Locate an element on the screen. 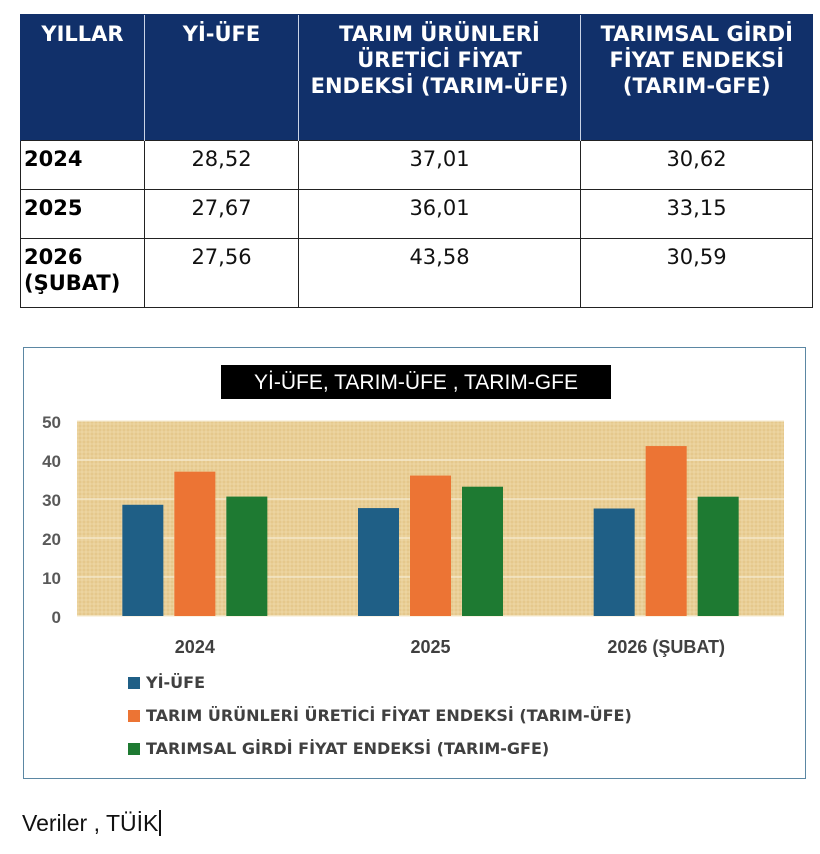 This screenshot has width=820, height=854. x-axis-ticks: 2024 2025 2026 (ŞUBAT) is located at coordinates (450, 647).